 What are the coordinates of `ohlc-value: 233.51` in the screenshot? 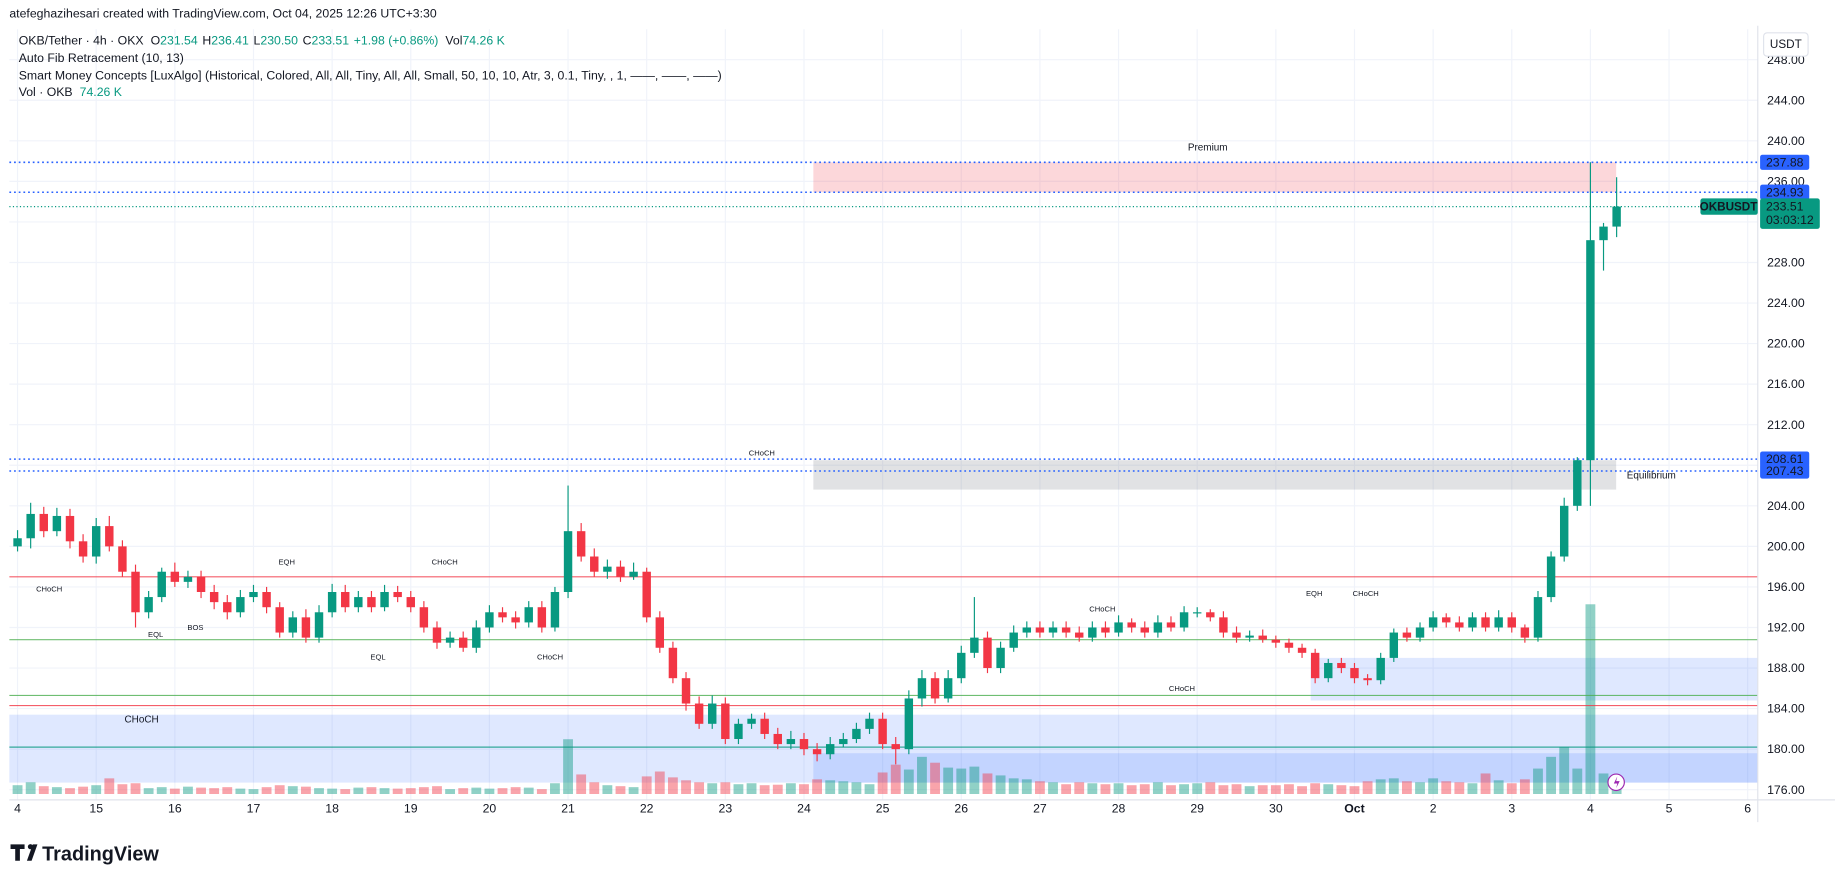 It's located at (330, 40).